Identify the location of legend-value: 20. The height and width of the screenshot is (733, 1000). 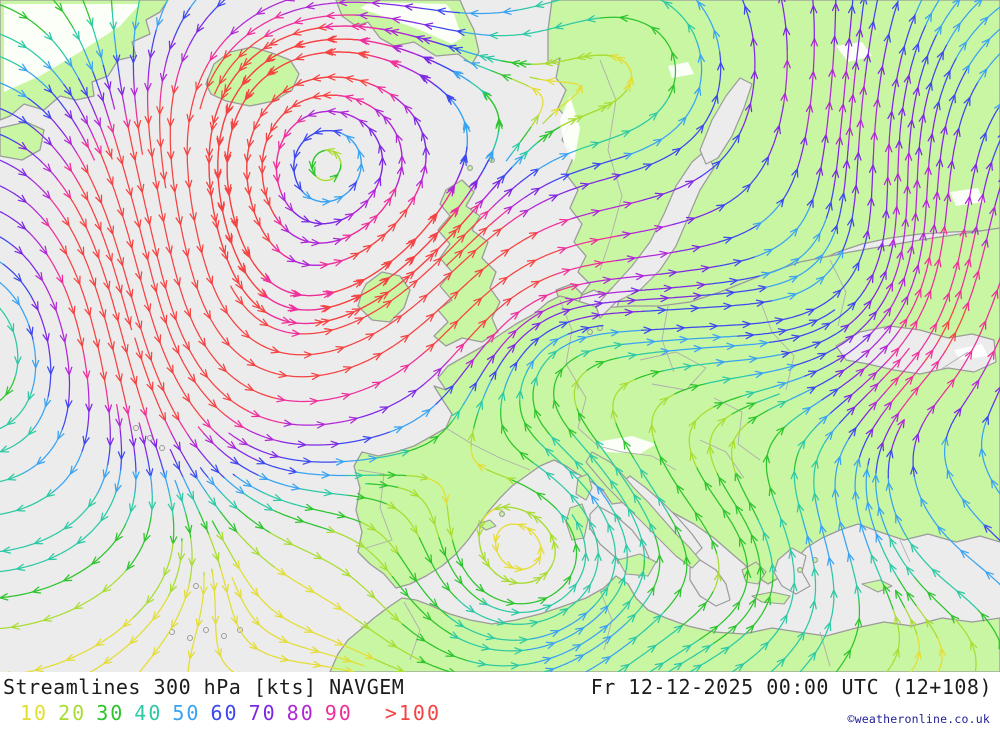
(72, 713).